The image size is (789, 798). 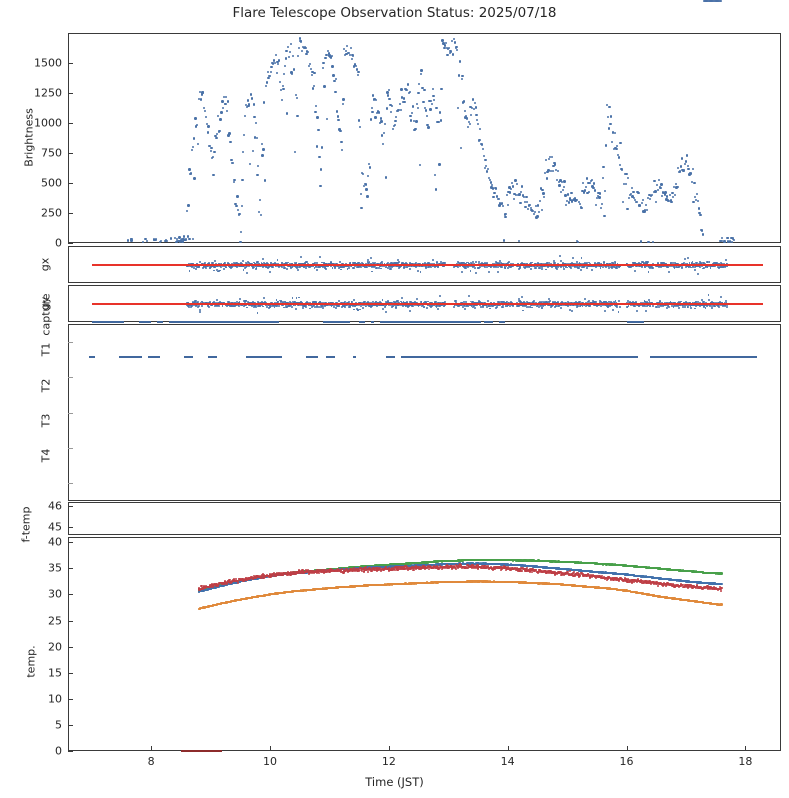 What do you see at coordinates (70, 413) in the screenshot?
I see `status-tickmark` at bounding box center [70, 413].